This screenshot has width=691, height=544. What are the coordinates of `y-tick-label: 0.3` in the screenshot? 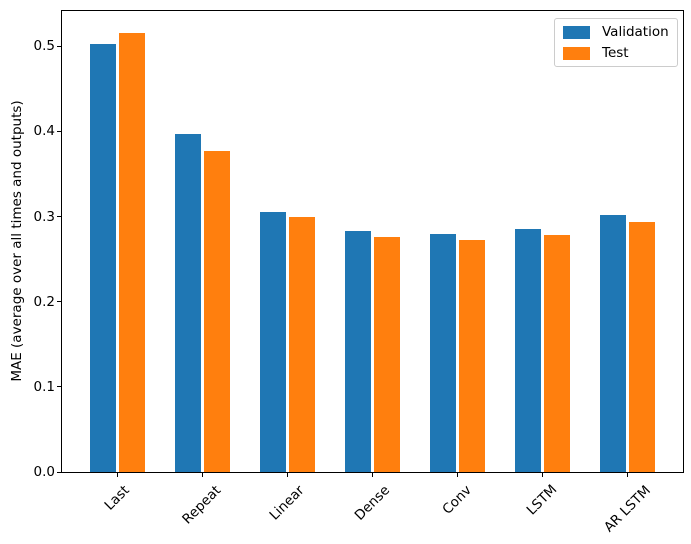 It's located at (44, 216).